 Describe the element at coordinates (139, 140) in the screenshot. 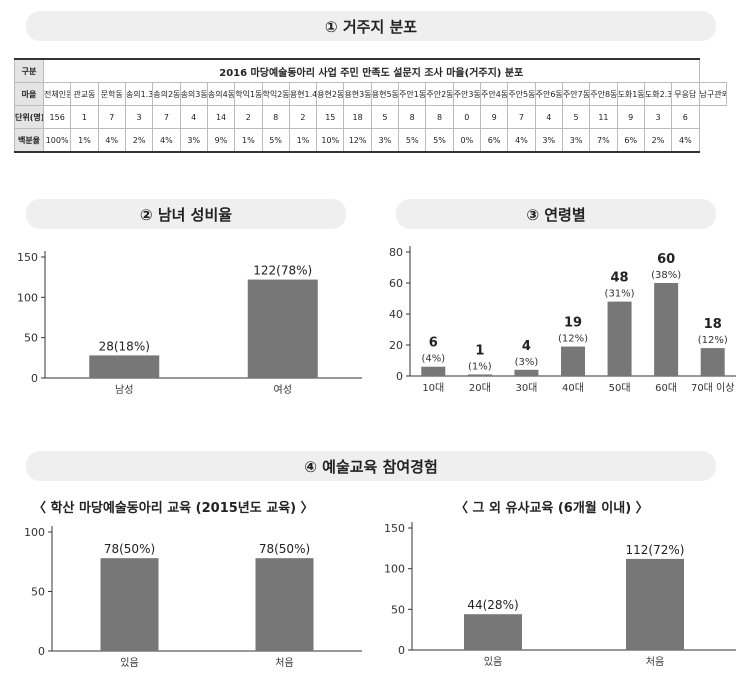

I see `percent-cell: 2%` at that location.